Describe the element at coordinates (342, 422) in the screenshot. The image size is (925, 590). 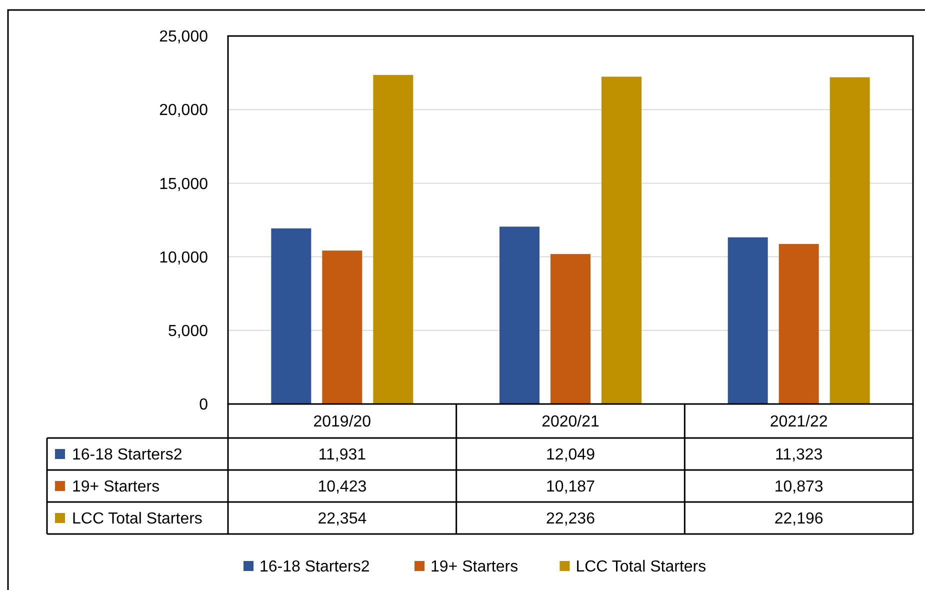
I see `x-tick-label: 2019/20` at that location.